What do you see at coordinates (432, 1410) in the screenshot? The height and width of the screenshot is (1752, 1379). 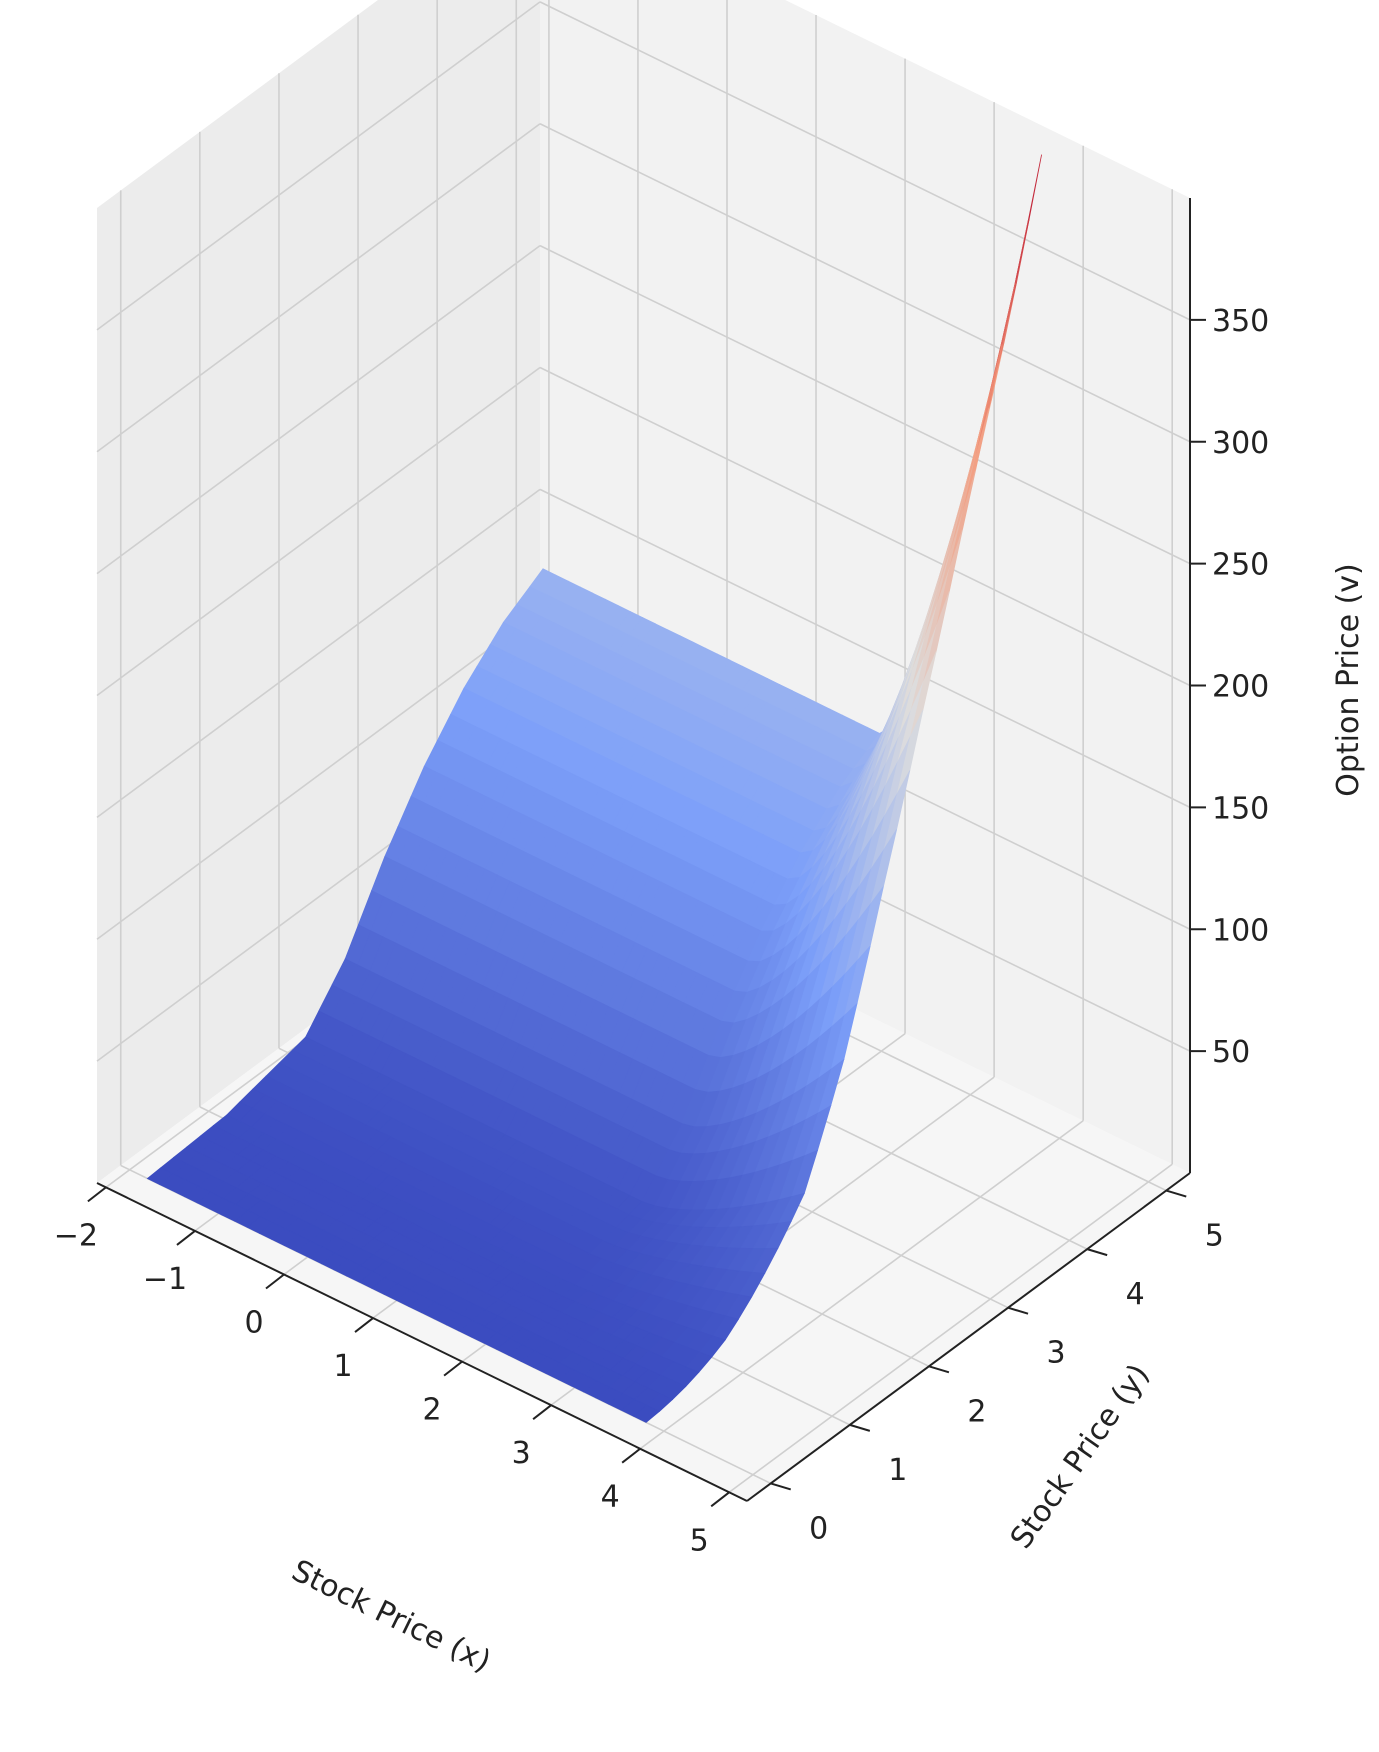 I see `x-tick-label: 2` at bounding box center [432, 1410].